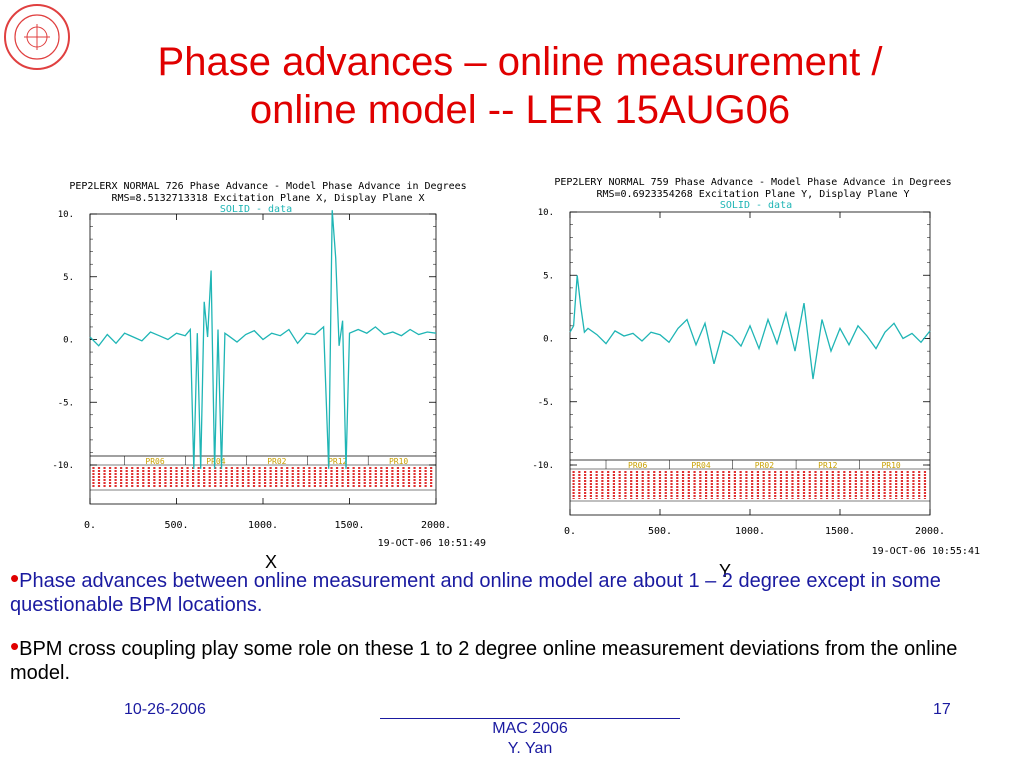 Image resolution: width=1024 pixels, height=768 pixels. I want to click on plane-label-x: X, so click(271, 562).